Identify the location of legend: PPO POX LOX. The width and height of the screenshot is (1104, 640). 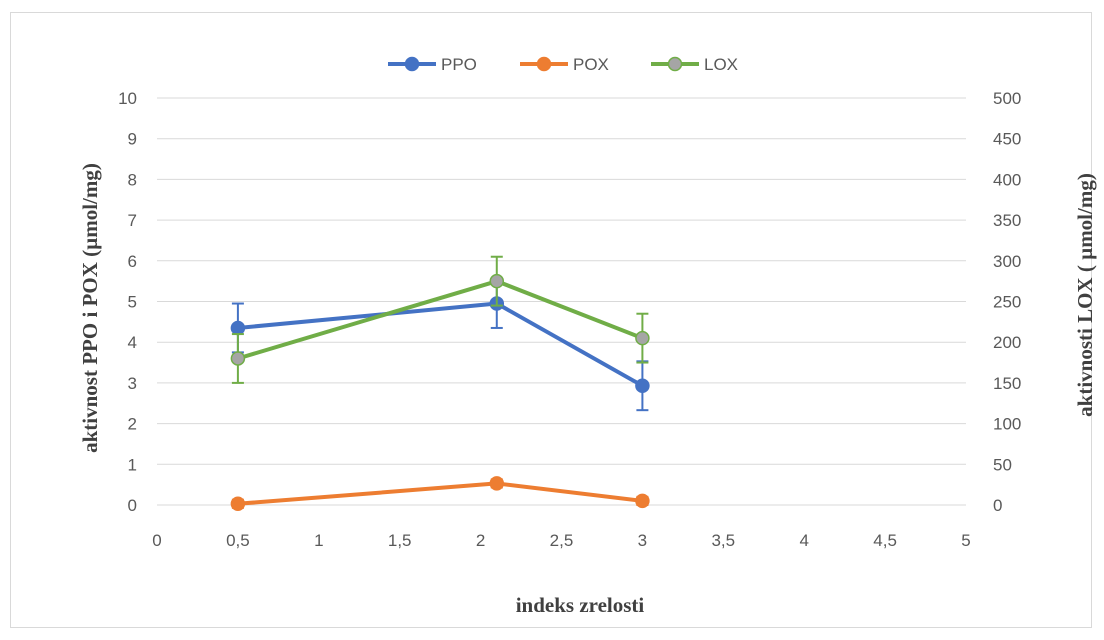
(563, 64).